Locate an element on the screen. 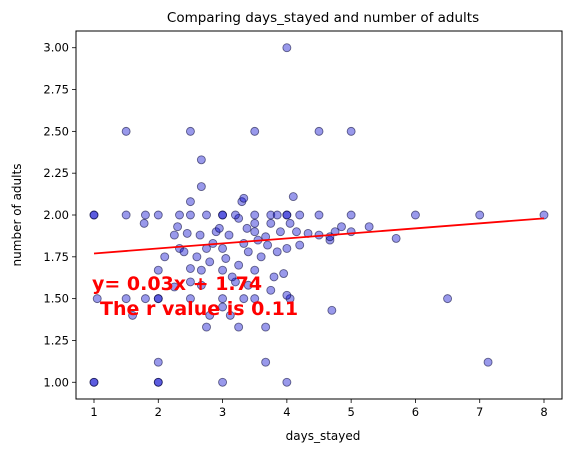 This screenshot has height=453, width=576. r-value-text: The r value is 0.11 is located at coordinates (199, 309).